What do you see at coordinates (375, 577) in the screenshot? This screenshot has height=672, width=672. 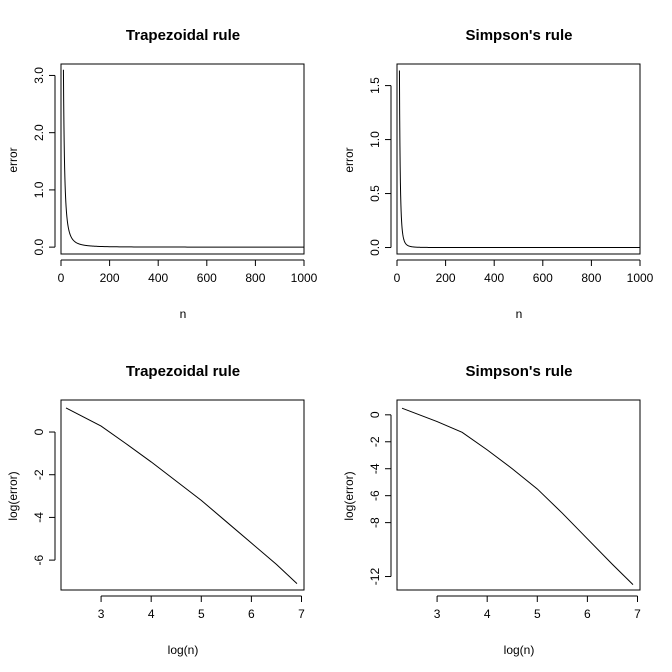 I see `y-tick-label: -12` at bounding box center [375, 577].